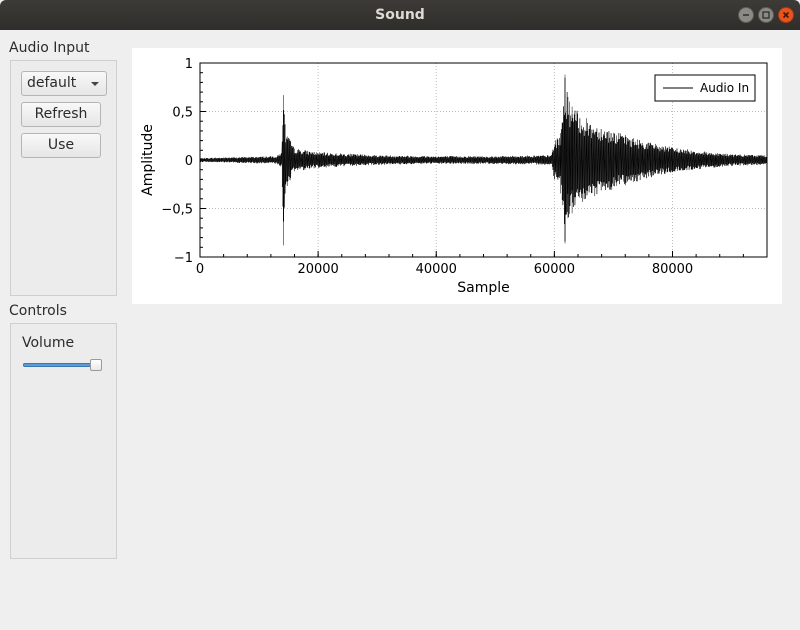  I want to click on x-tick-label: 40000, so click(436, 269).